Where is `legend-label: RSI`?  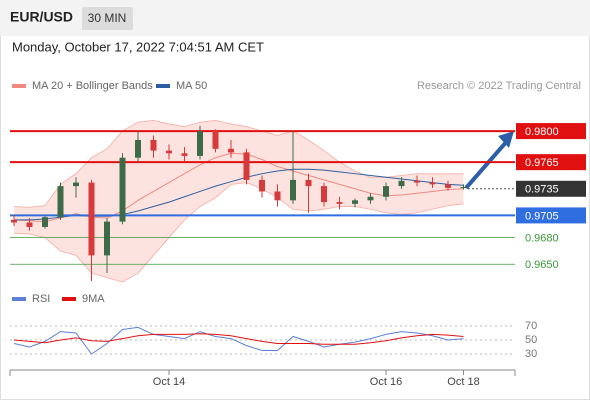 legend-label: RSI is located at coordinates (41, 299).